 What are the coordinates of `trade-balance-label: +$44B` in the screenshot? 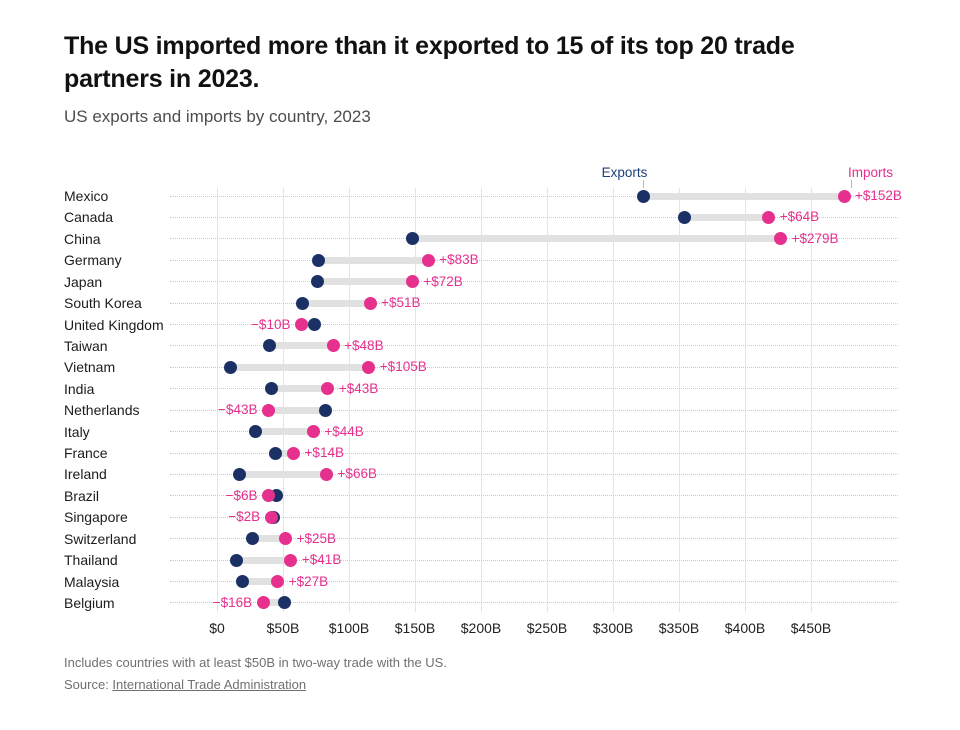 It's located at (344, 431).